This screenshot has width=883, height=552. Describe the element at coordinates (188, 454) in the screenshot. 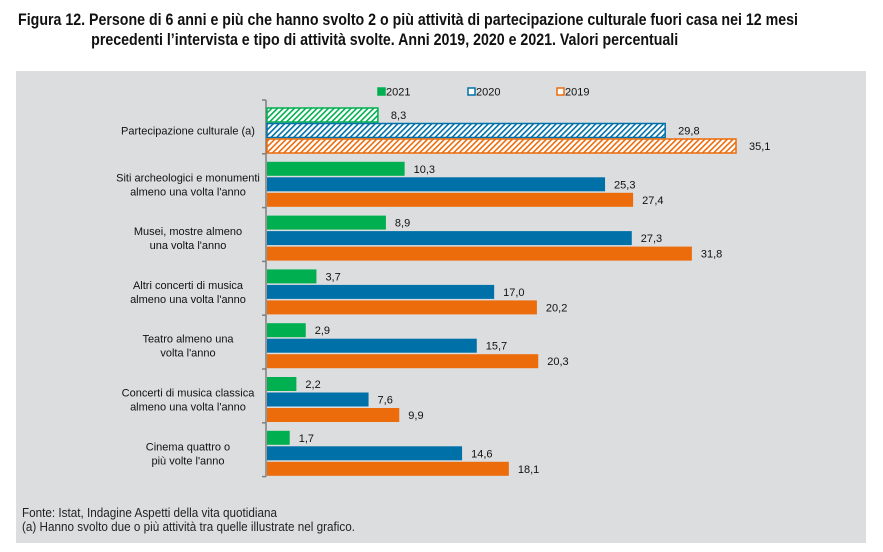

I see `category-label: Cinema quattro o più volte l'anno` at that location.